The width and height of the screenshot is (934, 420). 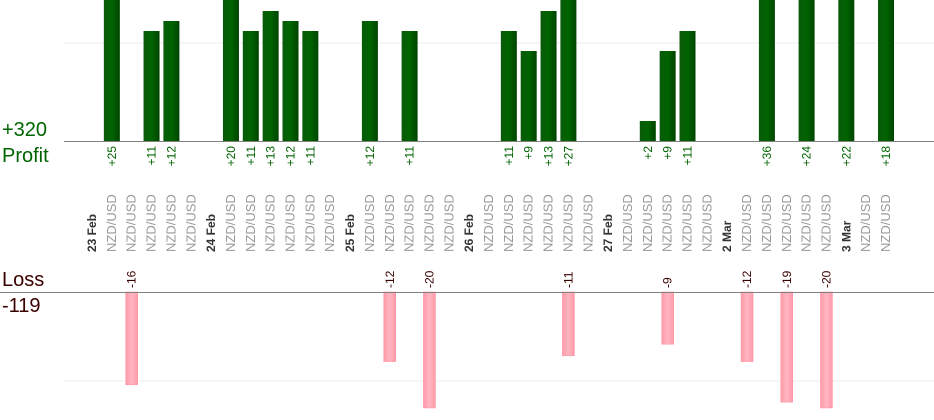 I want to click on loss-value-label: -16, so click(x=132, y=279).